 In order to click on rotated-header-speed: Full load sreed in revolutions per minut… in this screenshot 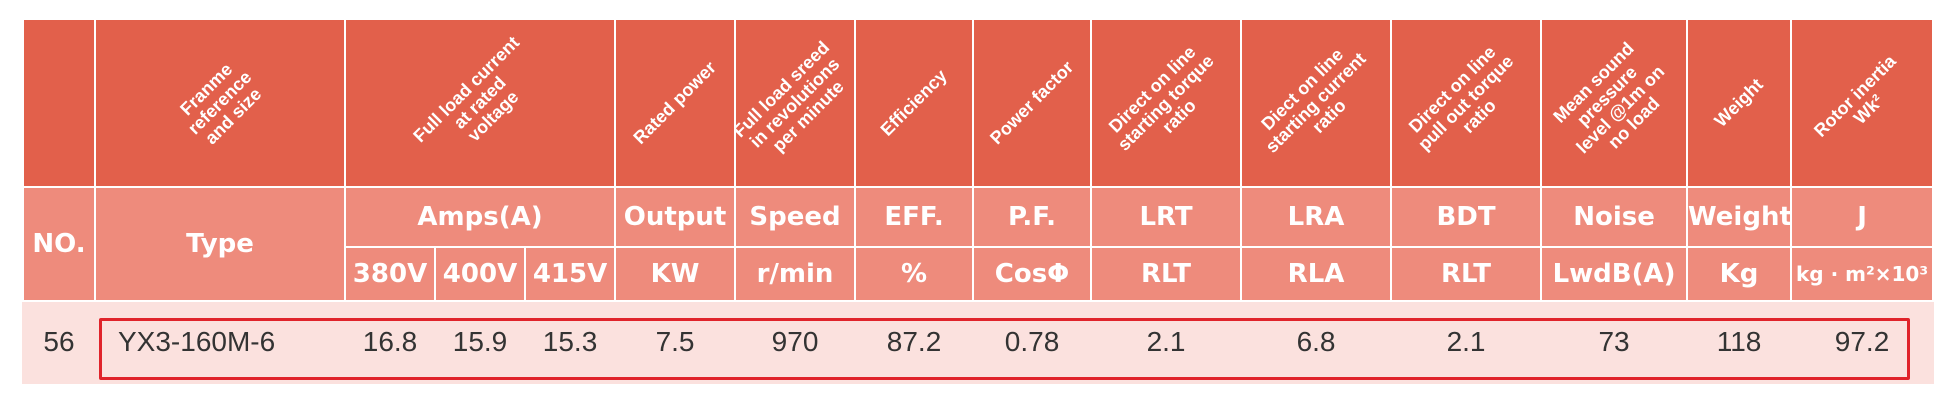, I will do `click(795, 103)`.